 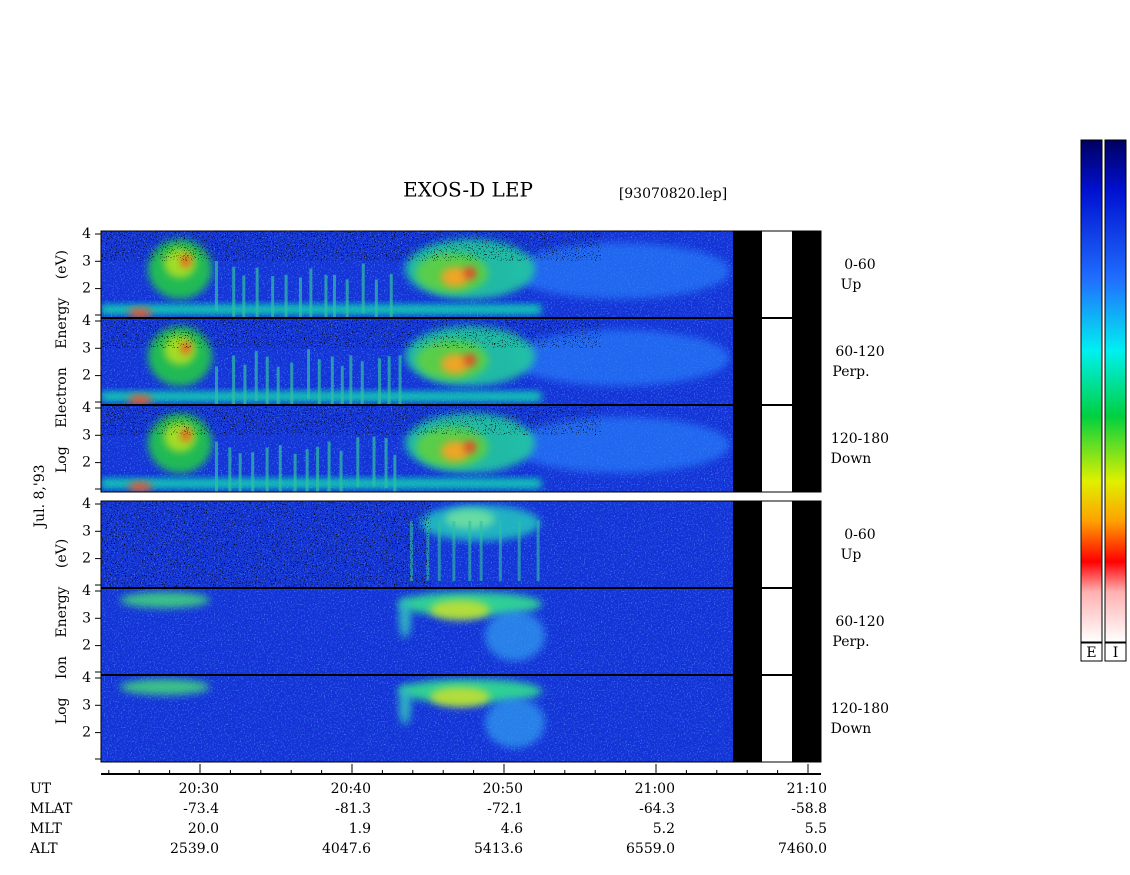 What do you see at coordinates (51, 809) in the screenshot?
I see `row-label: MLAT` at bounding box center [51, 809].